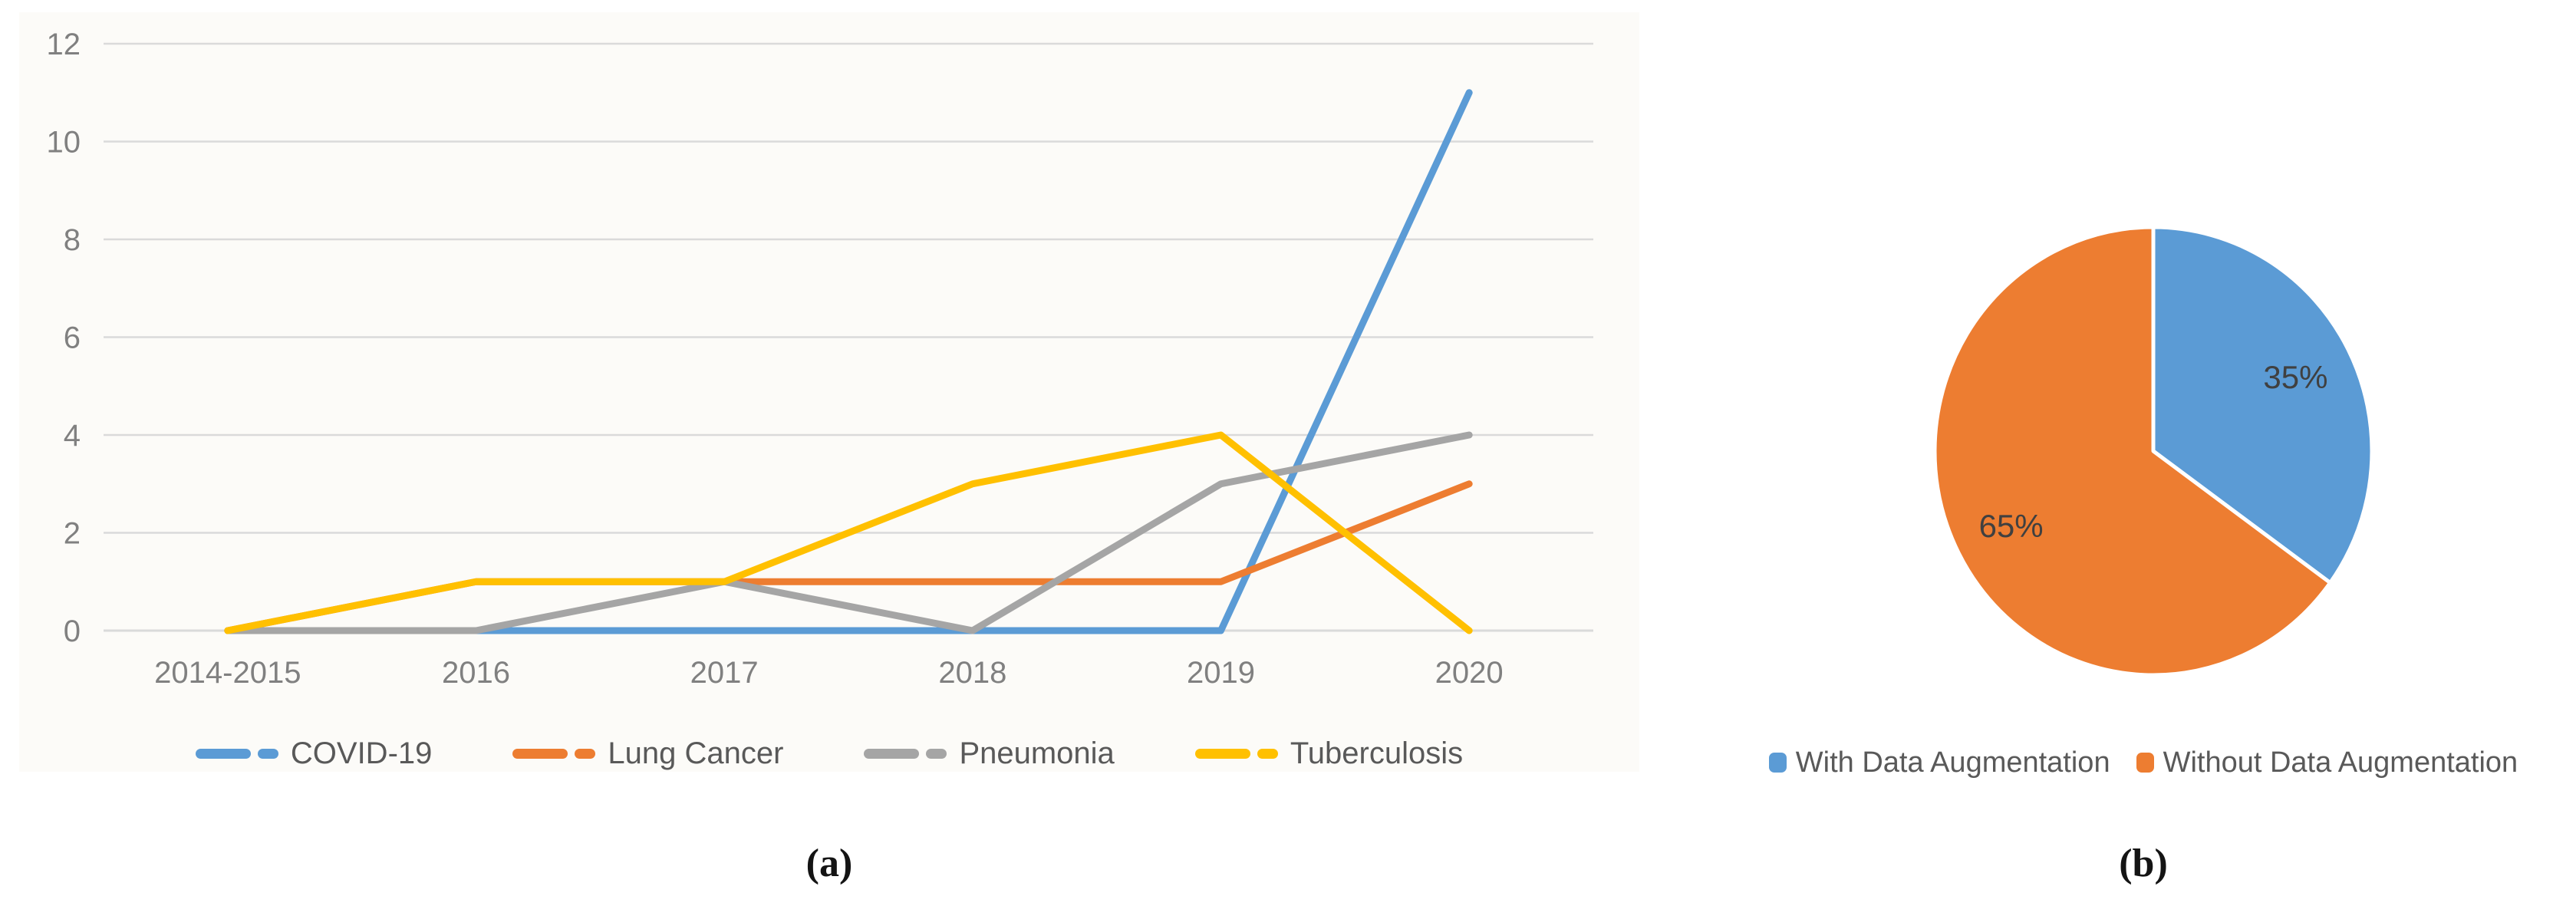  Describe the element at coordinates (1952, 762) in the screenshot. I see `legend-label-with-data-augmentation: With Data Augmentation` at that location.